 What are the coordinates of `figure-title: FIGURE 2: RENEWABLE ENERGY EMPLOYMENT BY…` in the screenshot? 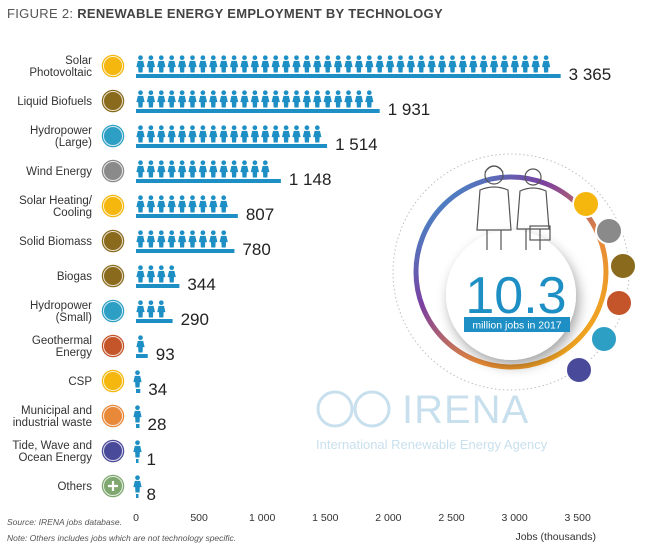 It's located at (225, 13).